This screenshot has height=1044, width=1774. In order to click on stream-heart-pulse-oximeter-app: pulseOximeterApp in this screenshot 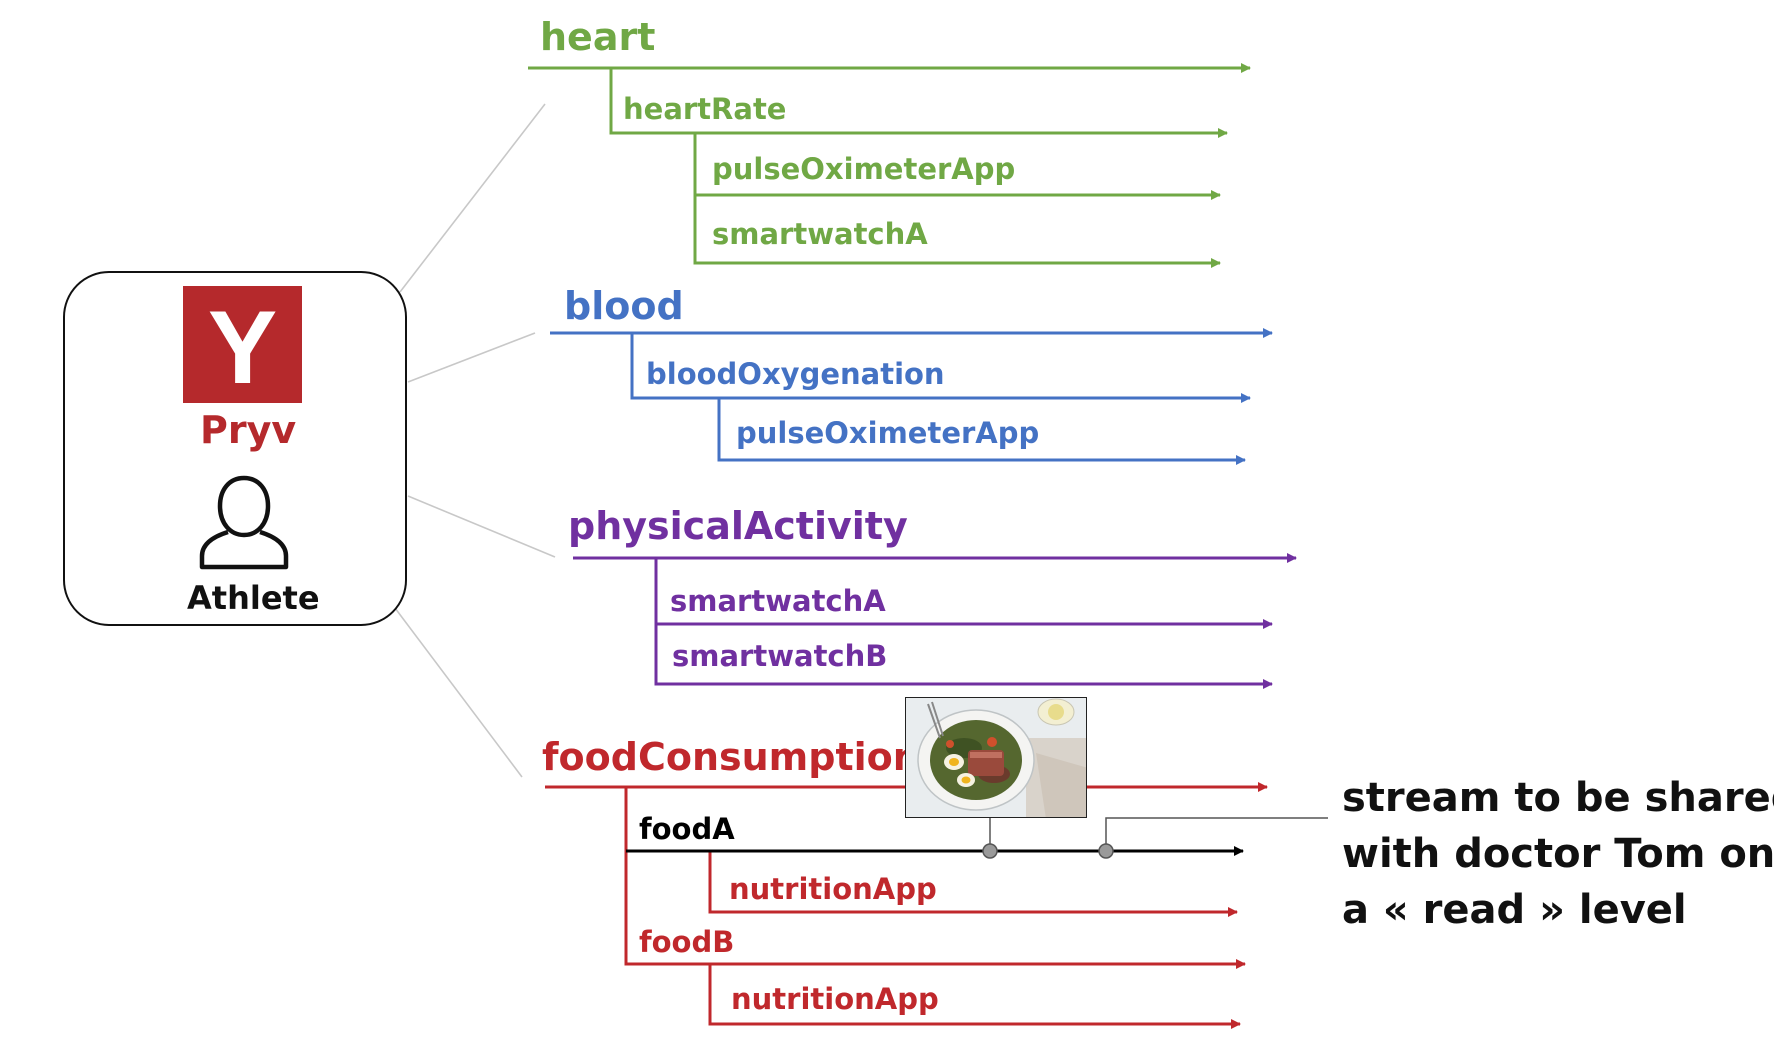, I will do `click(864, 169)`.